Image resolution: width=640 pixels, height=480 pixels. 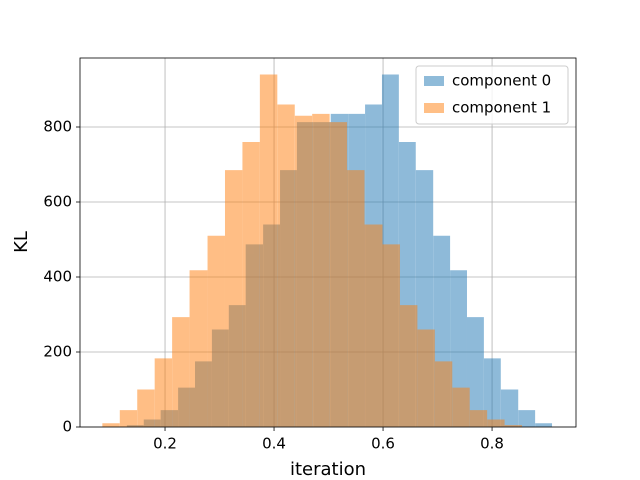 What do you see at coordinates (57, 202) in the screenshot?
I see `y-tick-label: 600` at bounding box center [57, 202].